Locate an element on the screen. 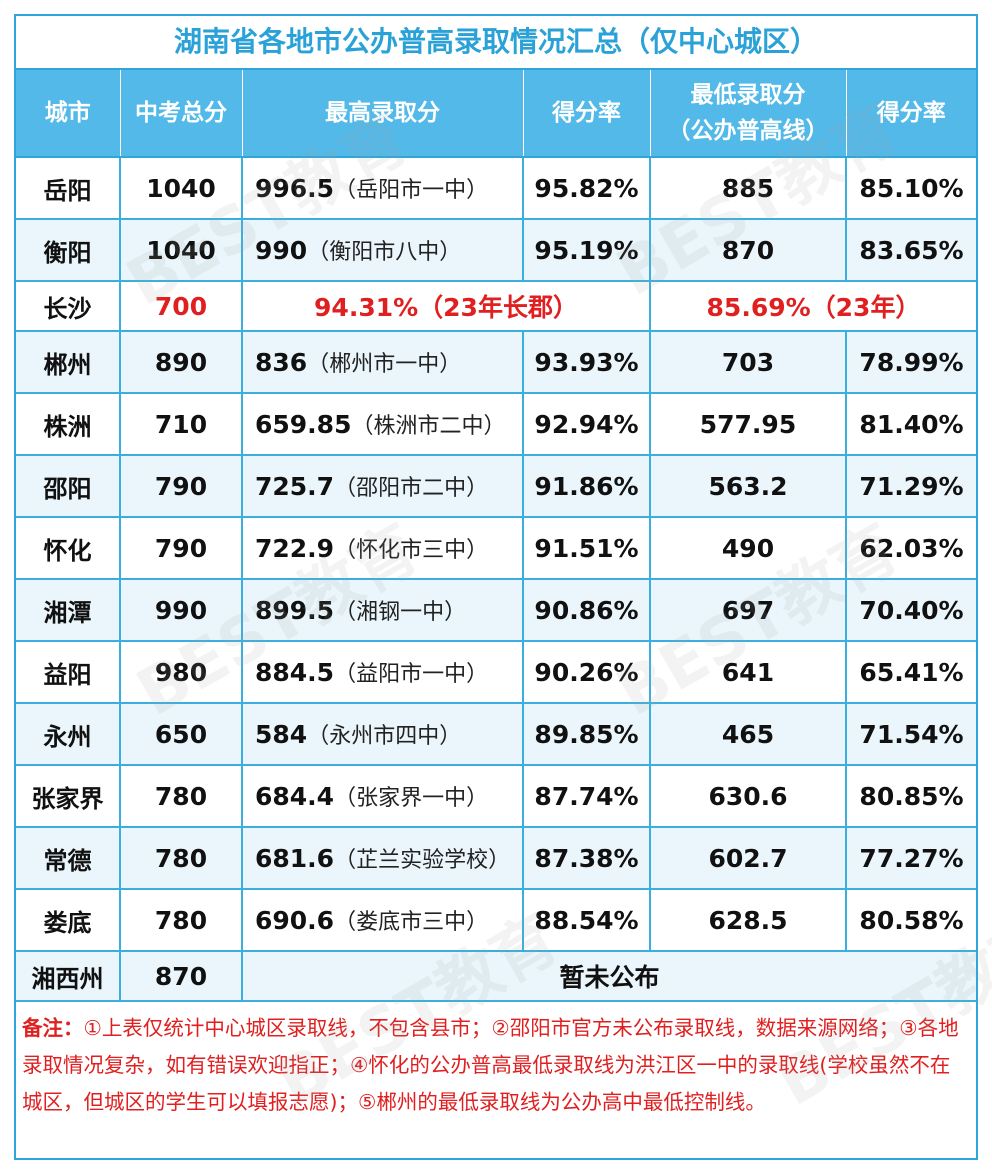 The height and width of the screenshot is (1174, 992). highest-score: 996.5 is located at coordinates (295, 188).